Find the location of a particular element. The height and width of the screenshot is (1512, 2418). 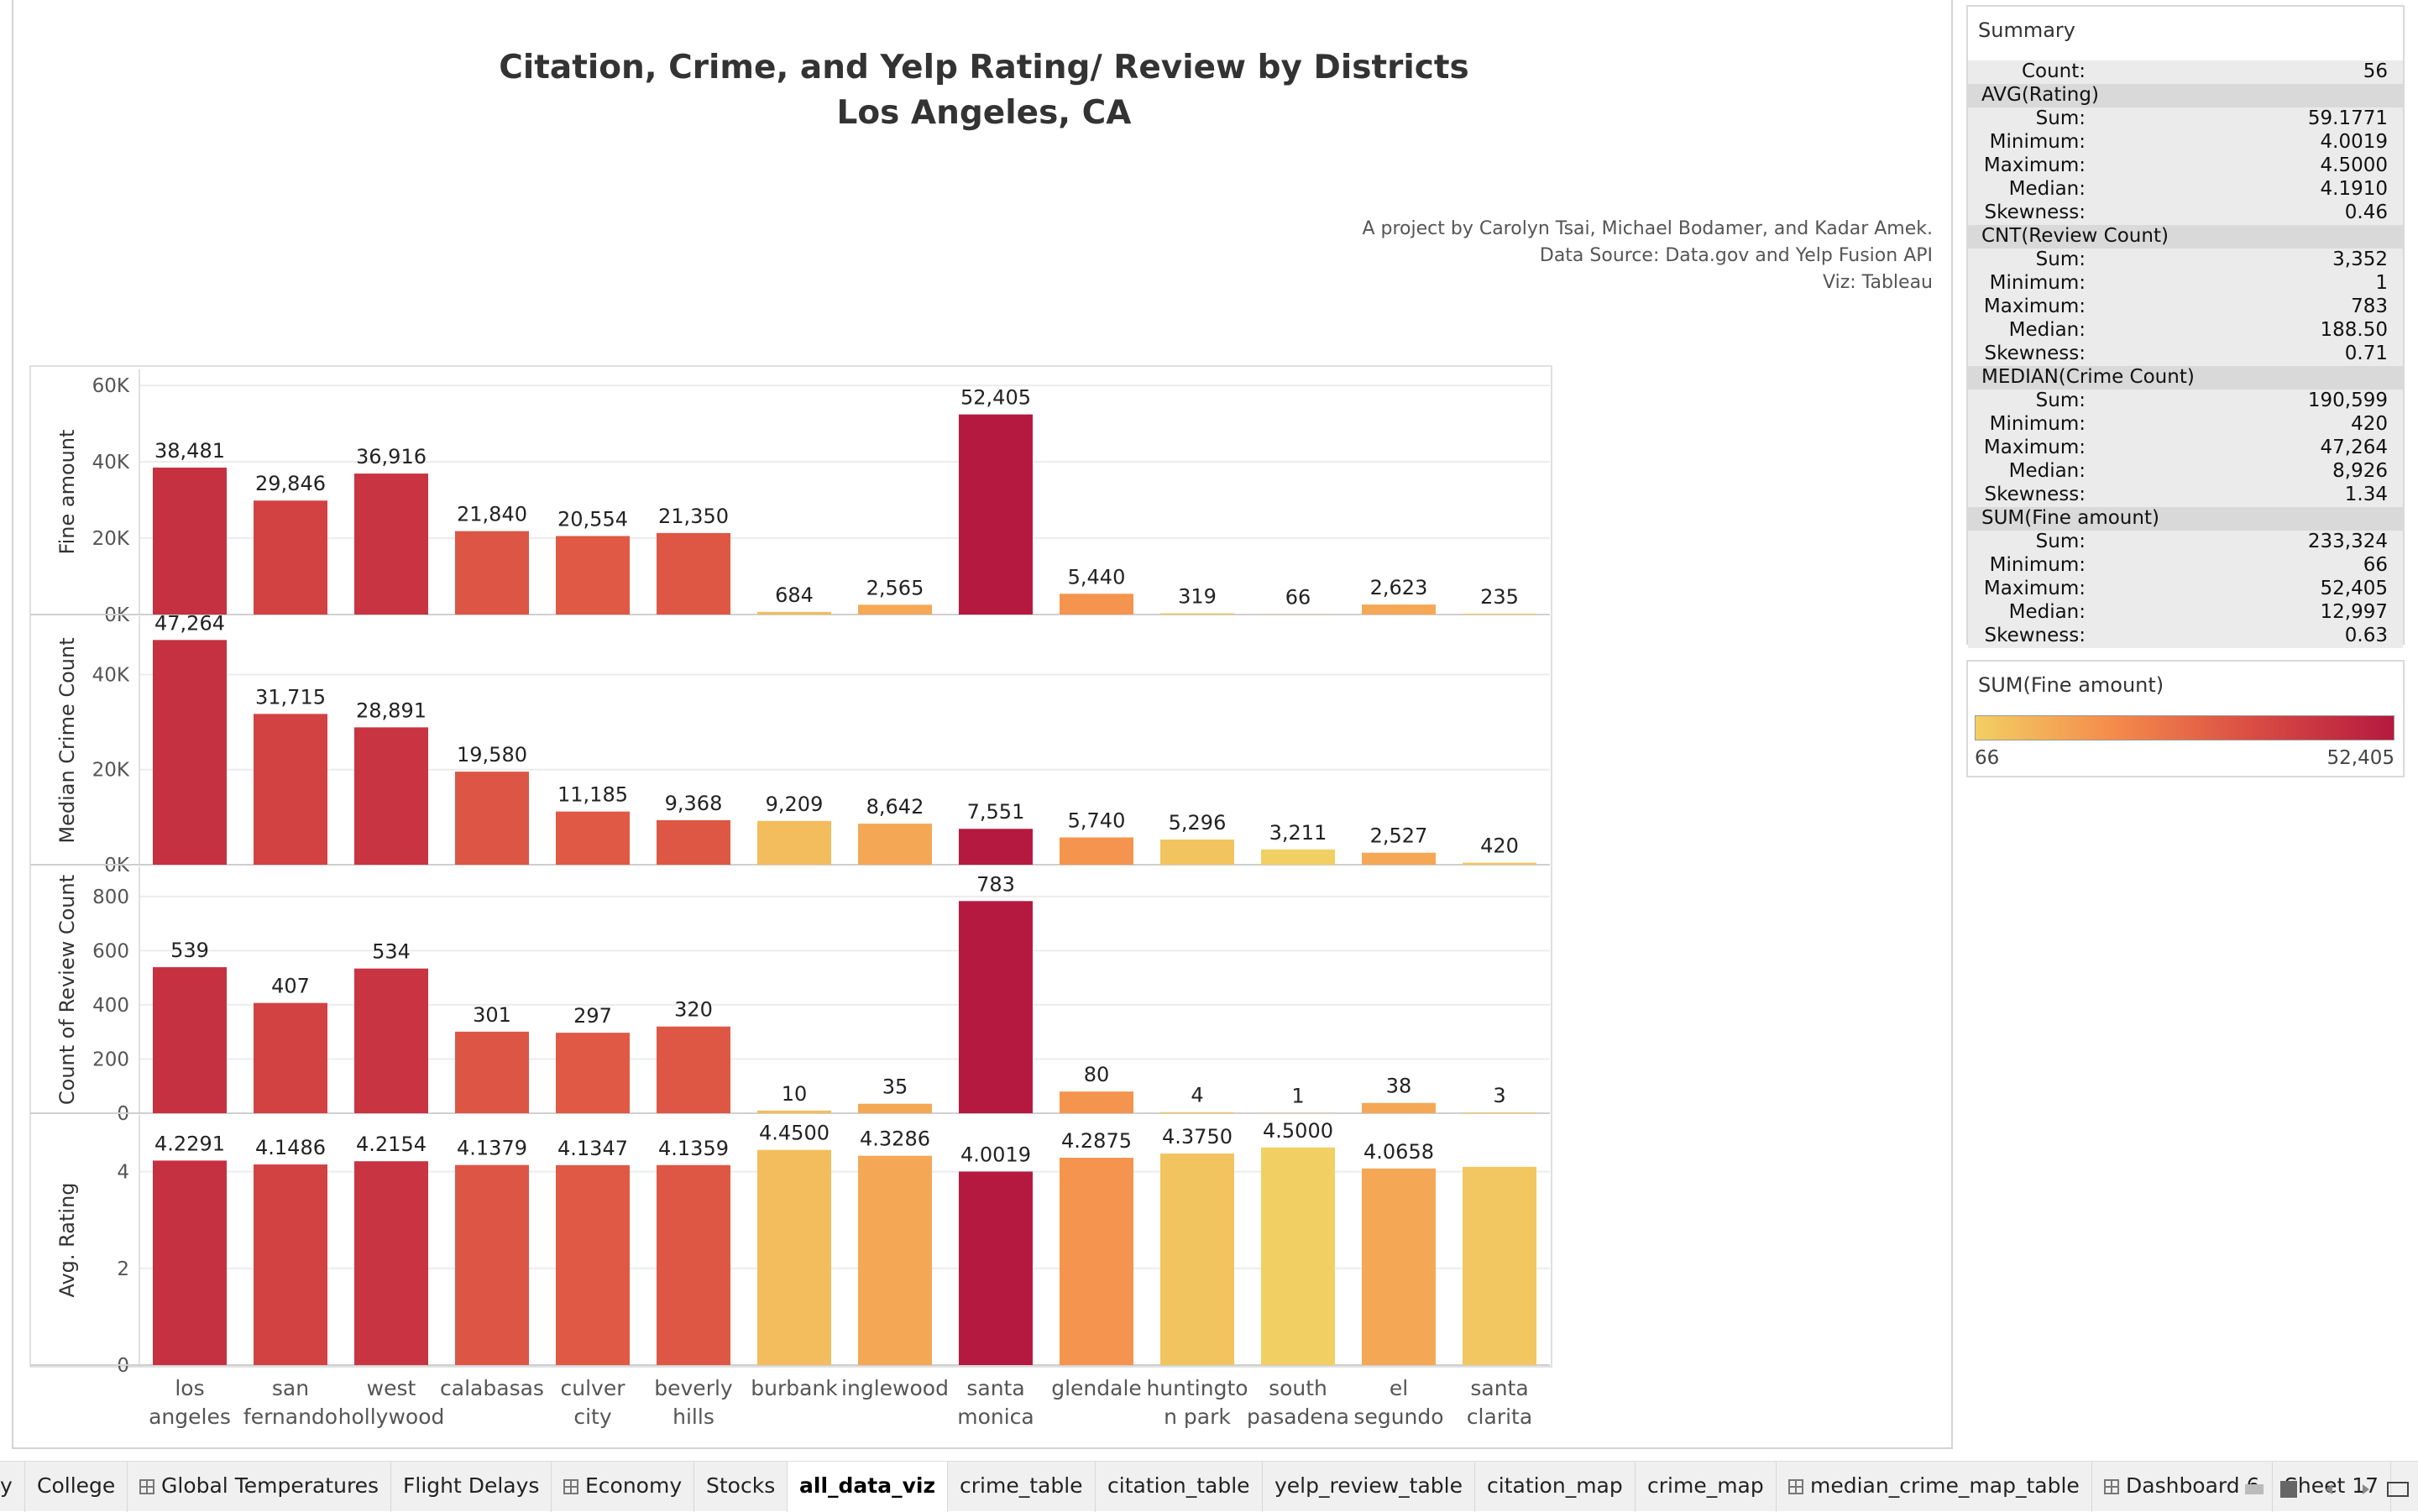

summary-stat-row: Skewness:0.71 is located at coordinates (2185, 354).